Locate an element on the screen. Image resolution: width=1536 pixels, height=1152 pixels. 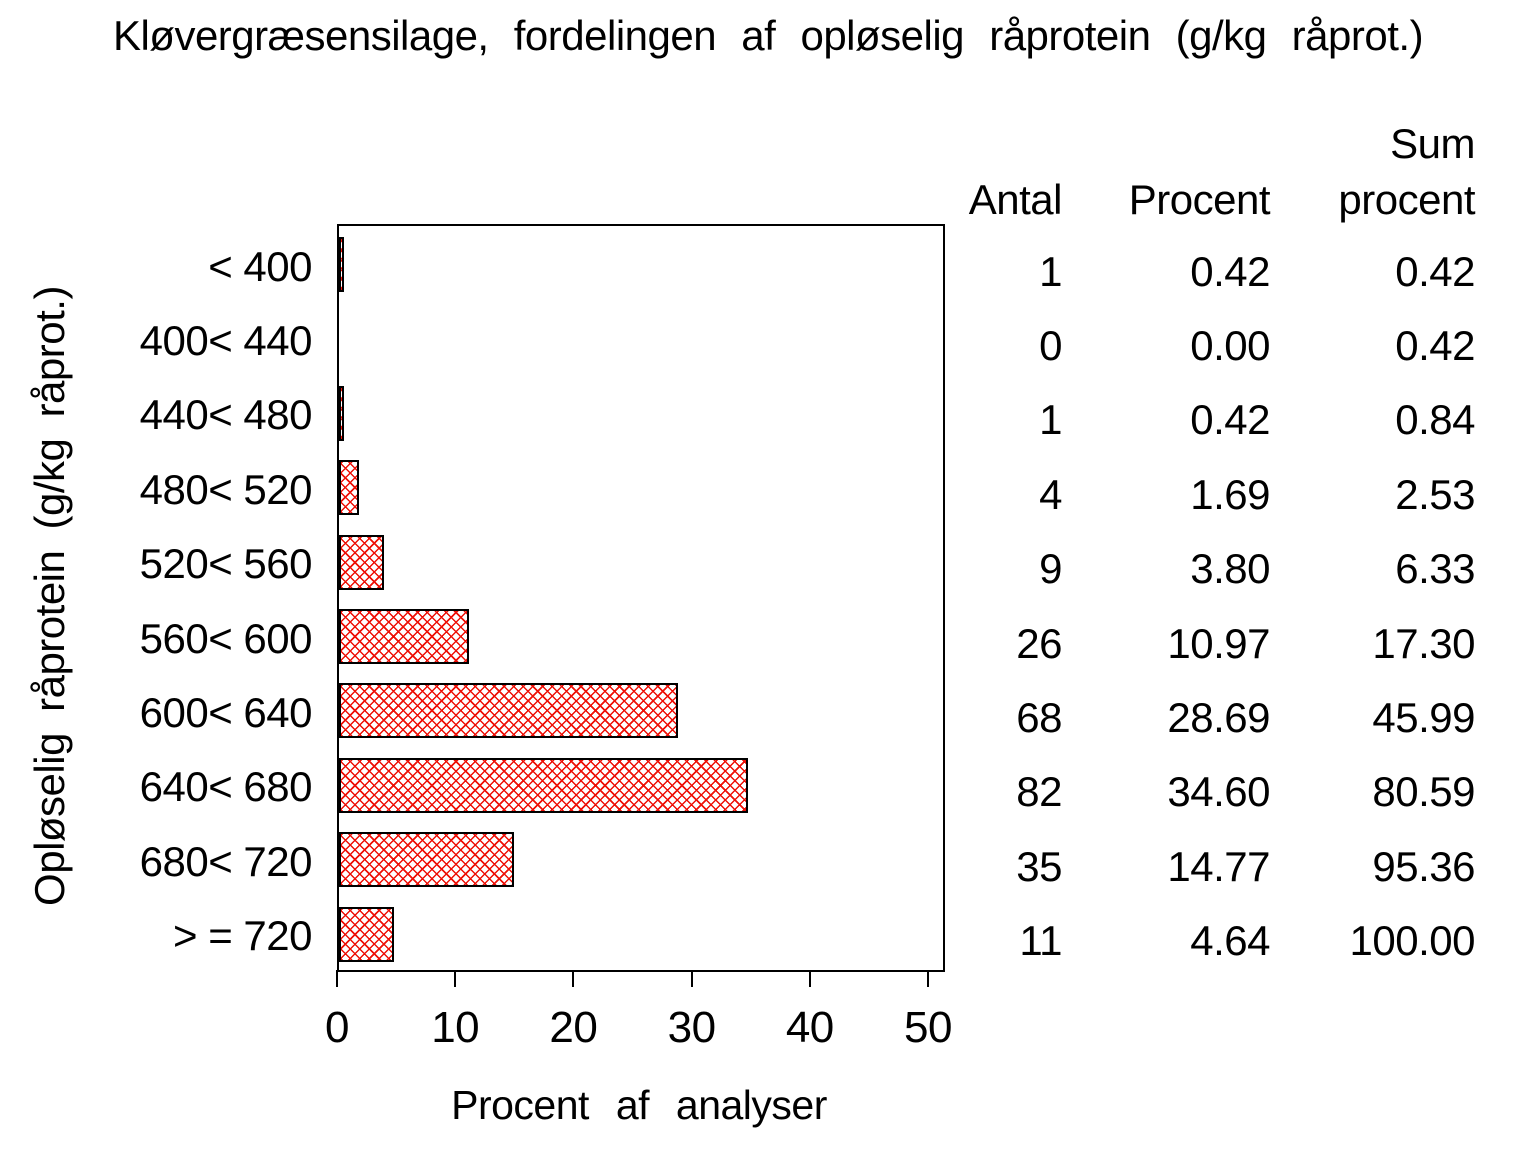
table-cell-row1-col0: 0 is located at coordinates (1050, 345).